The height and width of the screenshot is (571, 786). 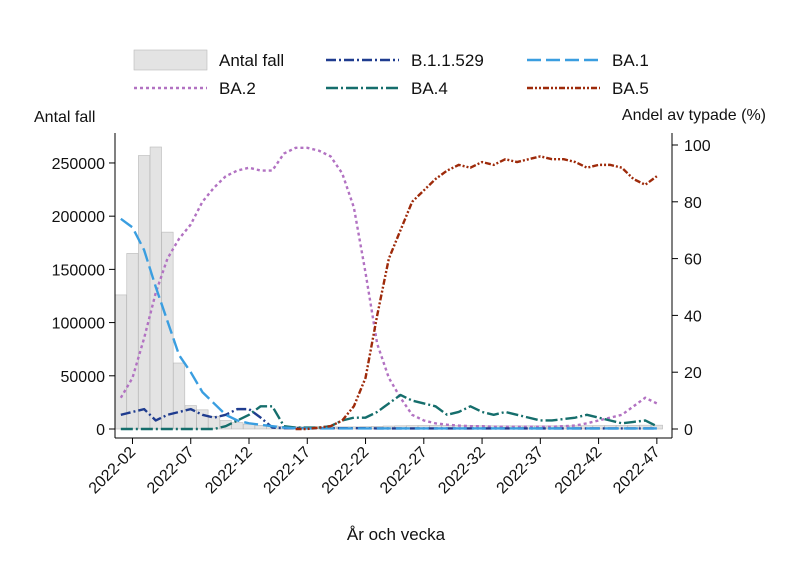 I want to click on right-tick-label: 0, so click(x=688, y=430).